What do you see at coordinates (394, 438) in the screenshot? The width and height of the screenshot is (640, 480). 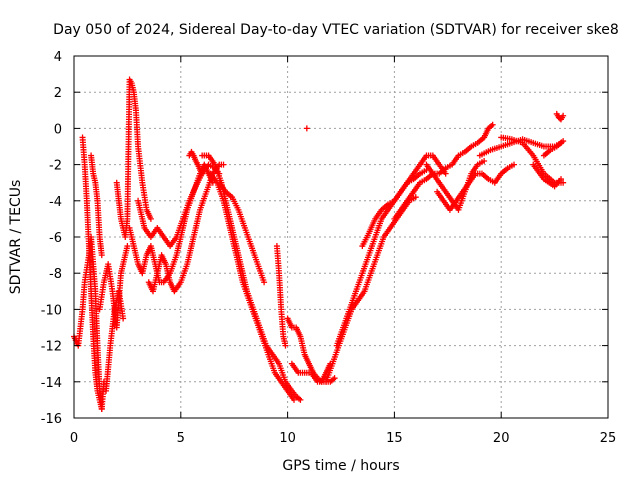 I see `x-tick-label: 15` at bounding box center [394, 438].